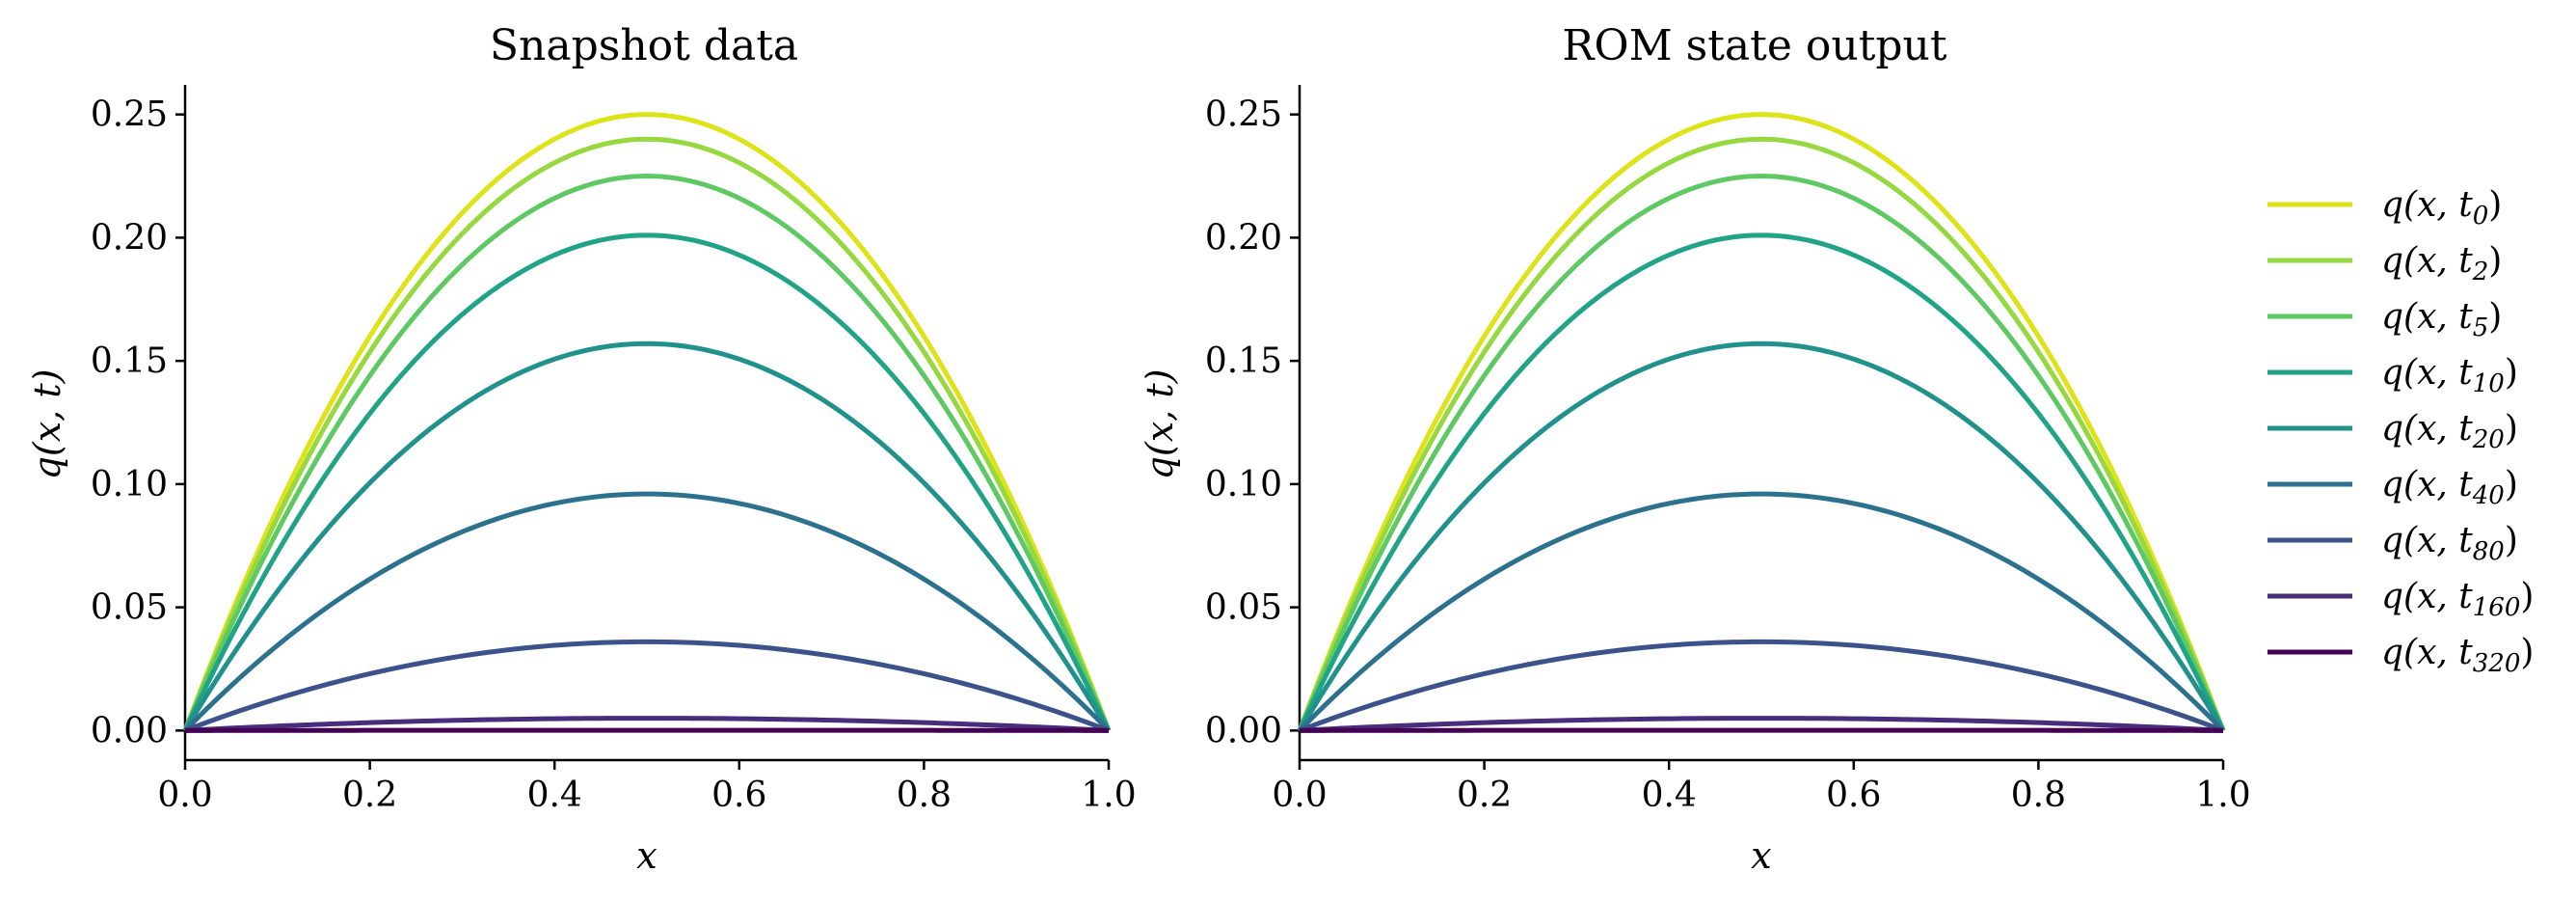 The image size is (2576, 899). I want to click on legend-label: q(x, t320), so click(2458, 655).